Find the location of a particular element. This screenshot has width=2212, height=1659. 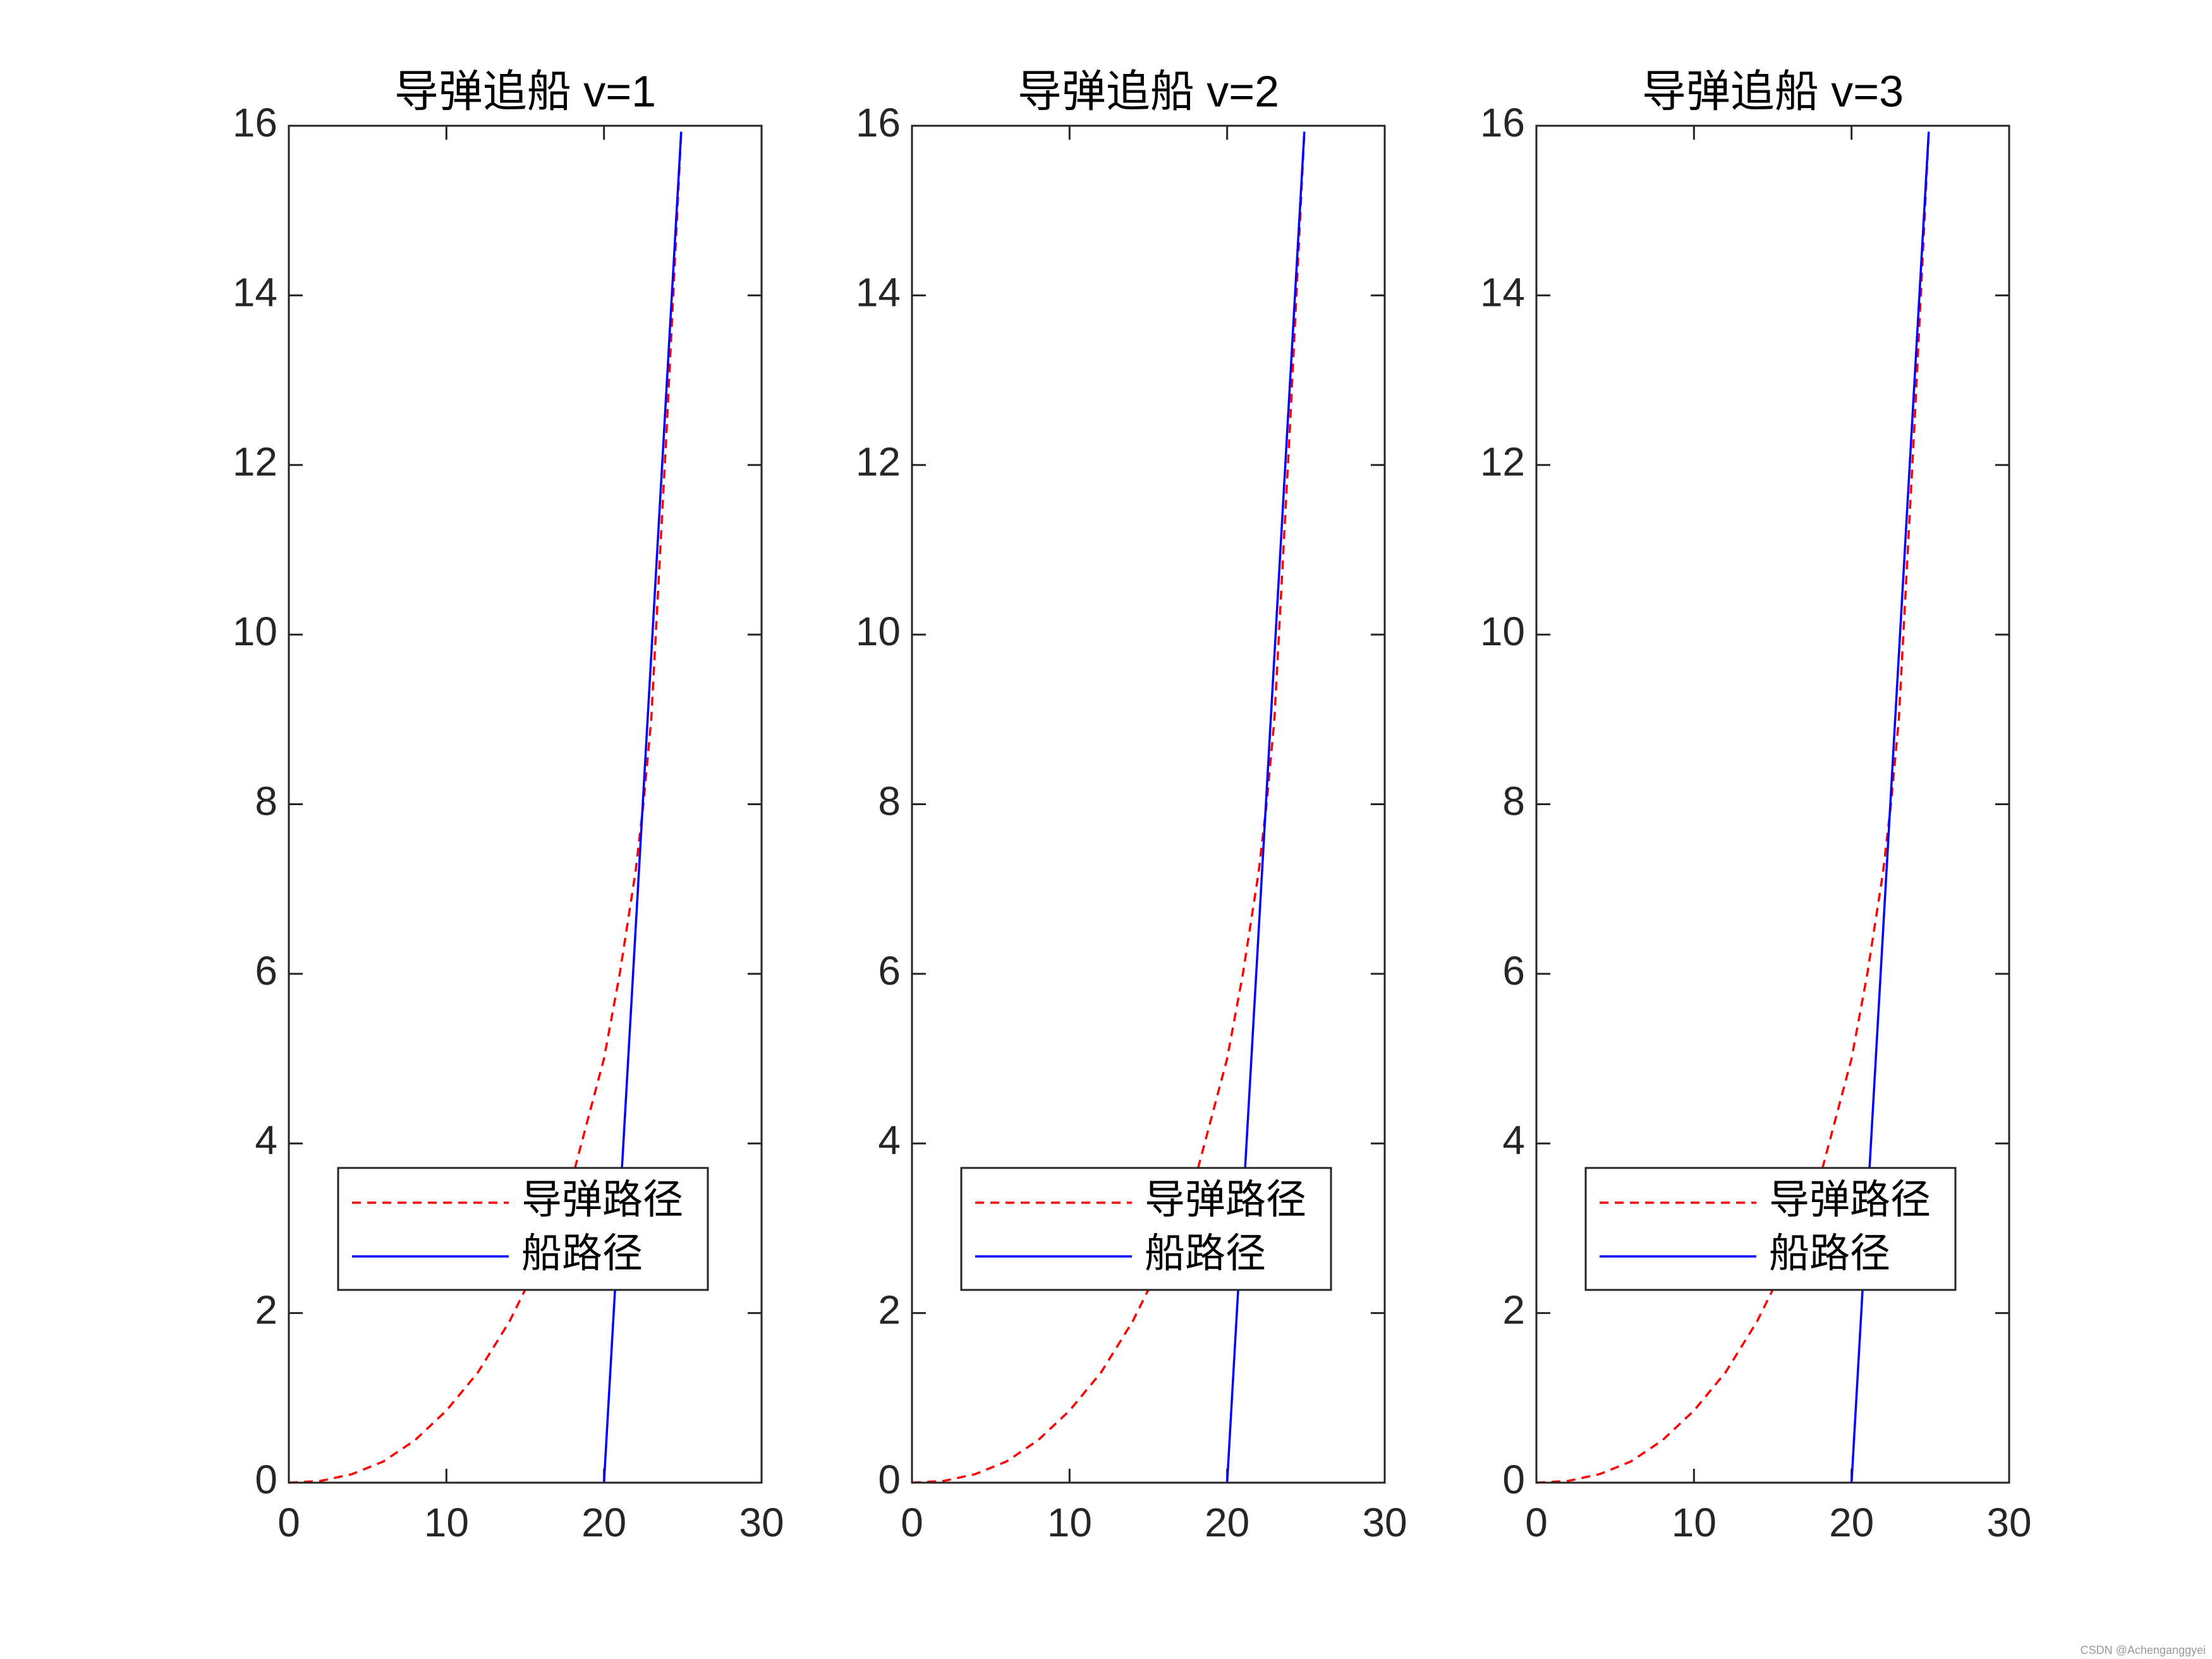

watermark: CSDN @Achenganggyei is located at coordinates (2143, 1650).